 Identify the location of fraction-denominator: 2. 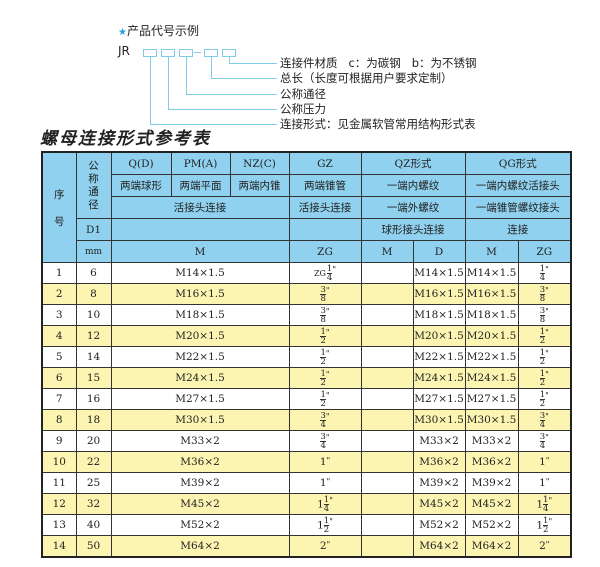
(326, 529).